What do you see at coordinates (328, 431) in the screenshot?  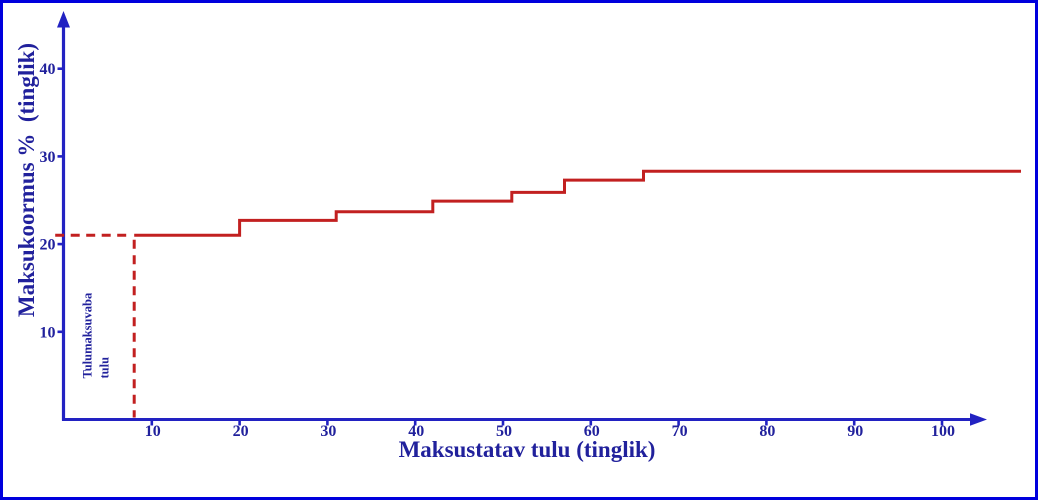 I see `x-tick-label: 30` at bounding box center [328, 431].